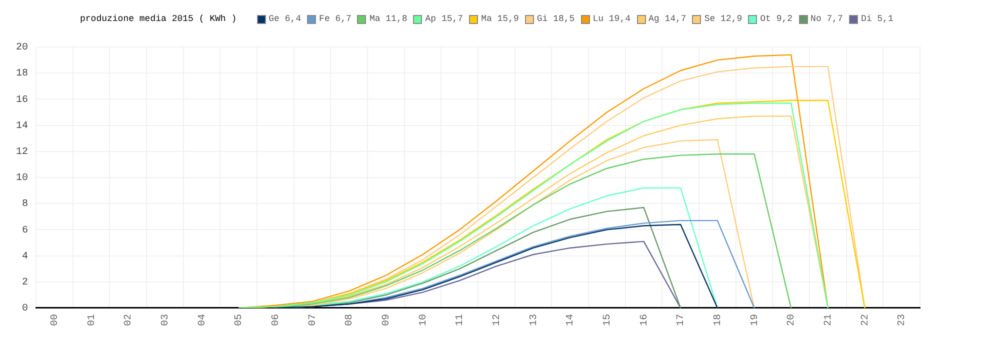  I want to click on legend-label: No 7,7, so click(826, 19).